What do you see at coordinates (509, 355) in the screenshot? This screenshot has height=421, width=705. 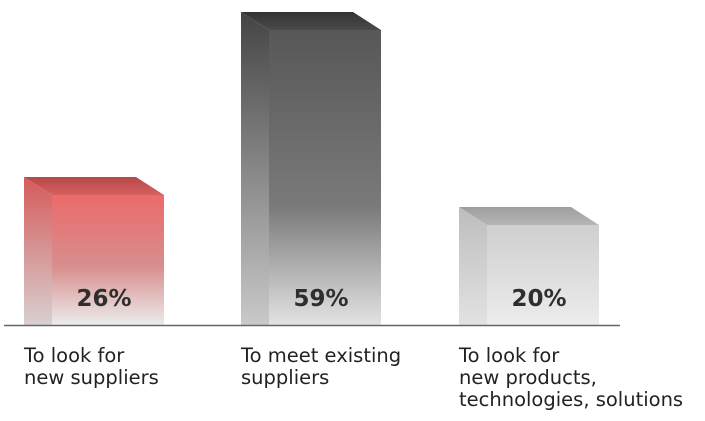 I see `category-label-3-line-1: To look for` at bounding box center [509, 355].